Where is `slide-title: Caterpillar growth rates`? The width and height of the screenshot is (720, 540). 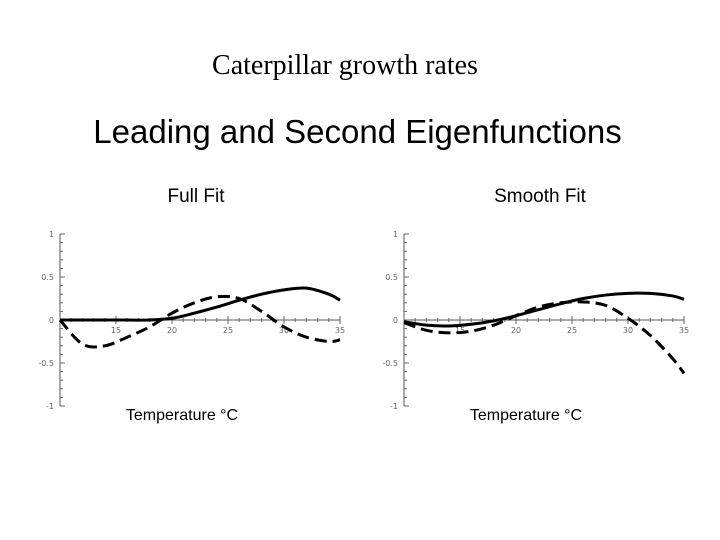 slide-title: Caterpillar growth rates is located at coordinates (345, 65).